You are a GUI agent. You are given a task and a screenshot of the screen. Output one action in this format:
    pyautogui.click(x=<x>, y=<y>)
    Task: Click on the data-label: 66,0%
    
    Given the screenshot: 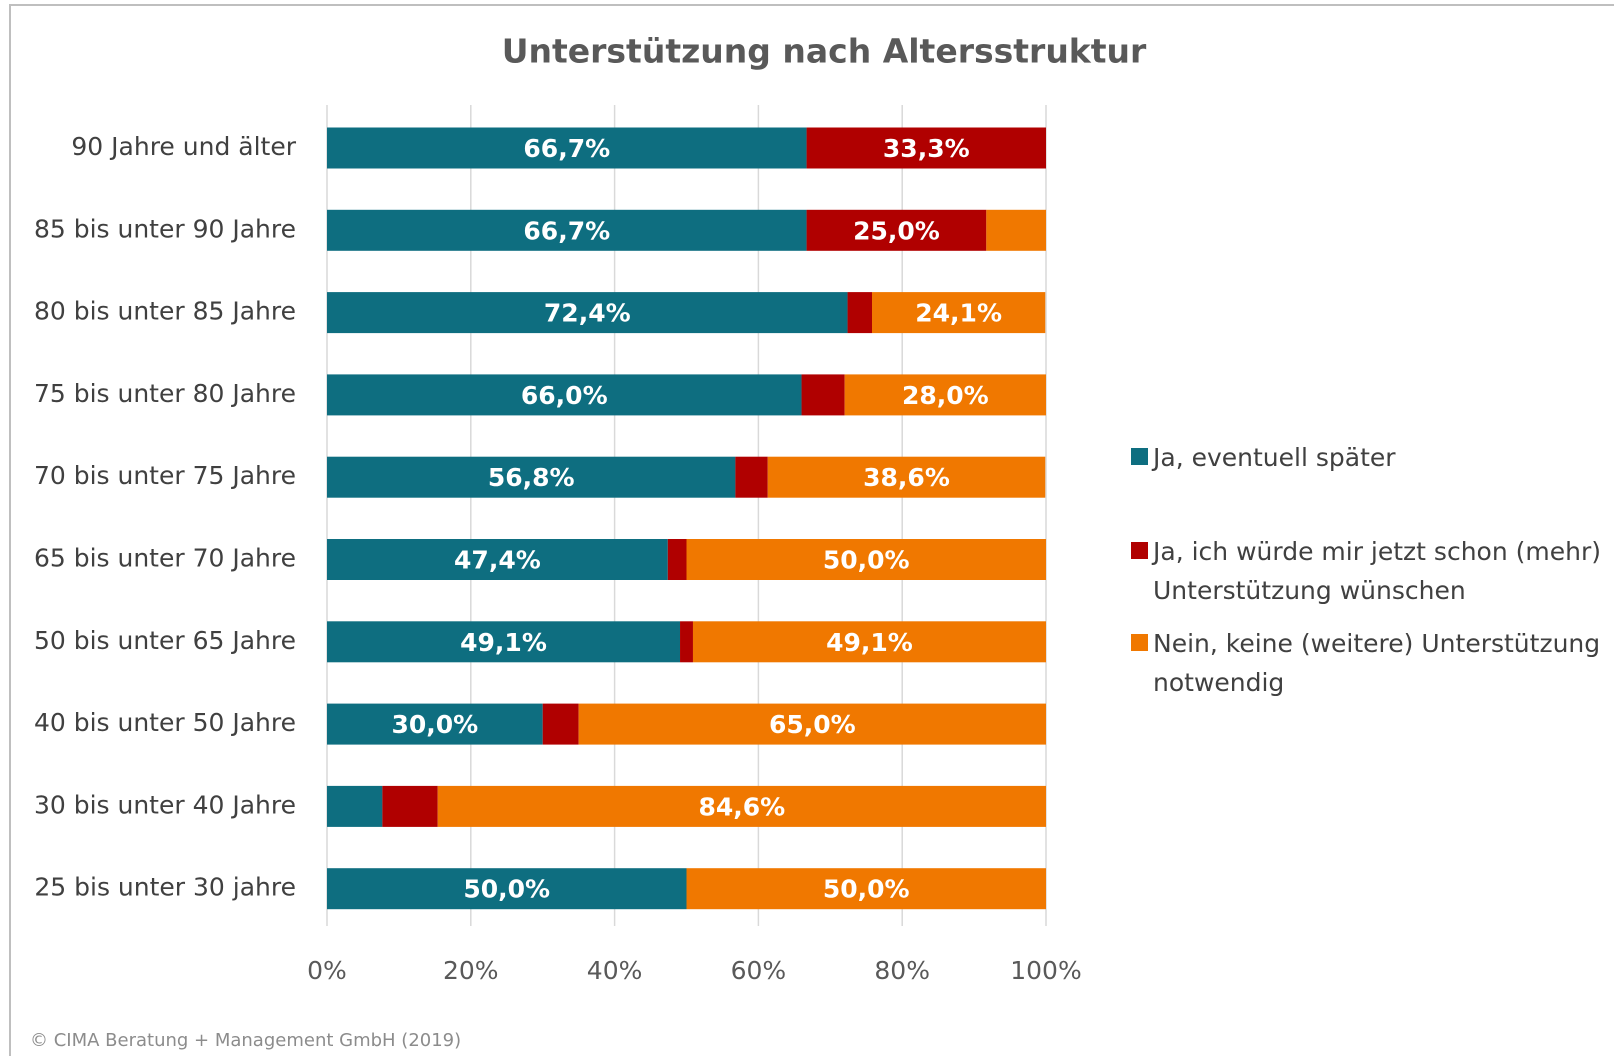 What is the action you would take?
    pyautogui.click(x=564, y=395)
    